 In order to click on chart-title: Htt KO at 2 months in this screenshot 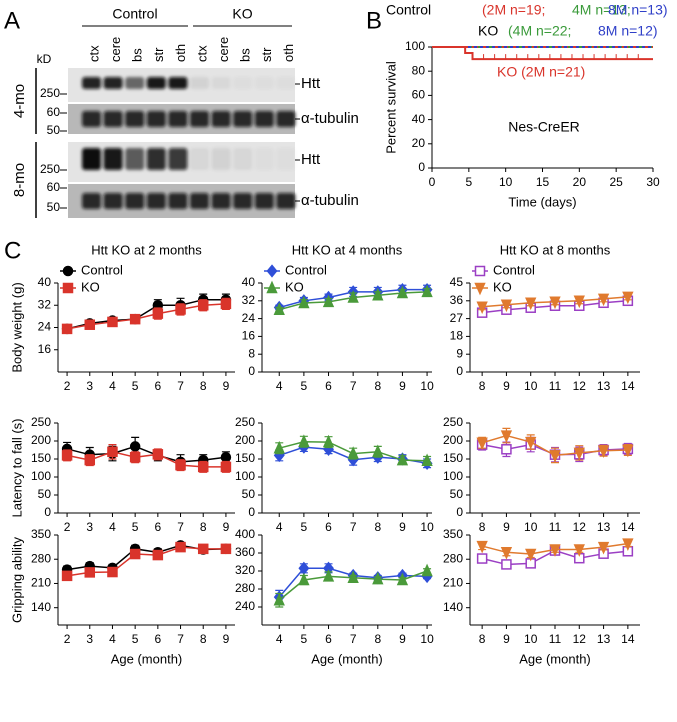, I will do `click(146, 249)`.